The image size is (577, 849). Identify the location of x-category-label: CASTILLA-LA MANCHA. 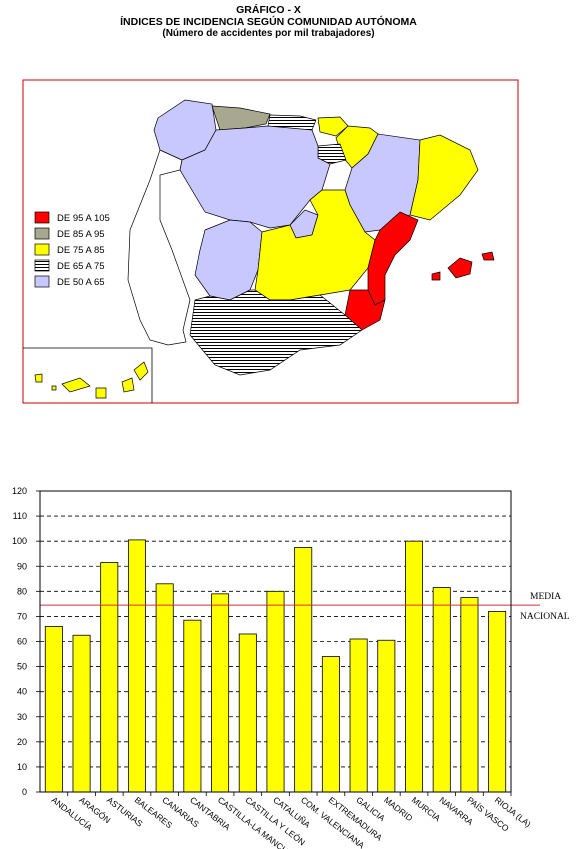
(255, 822).